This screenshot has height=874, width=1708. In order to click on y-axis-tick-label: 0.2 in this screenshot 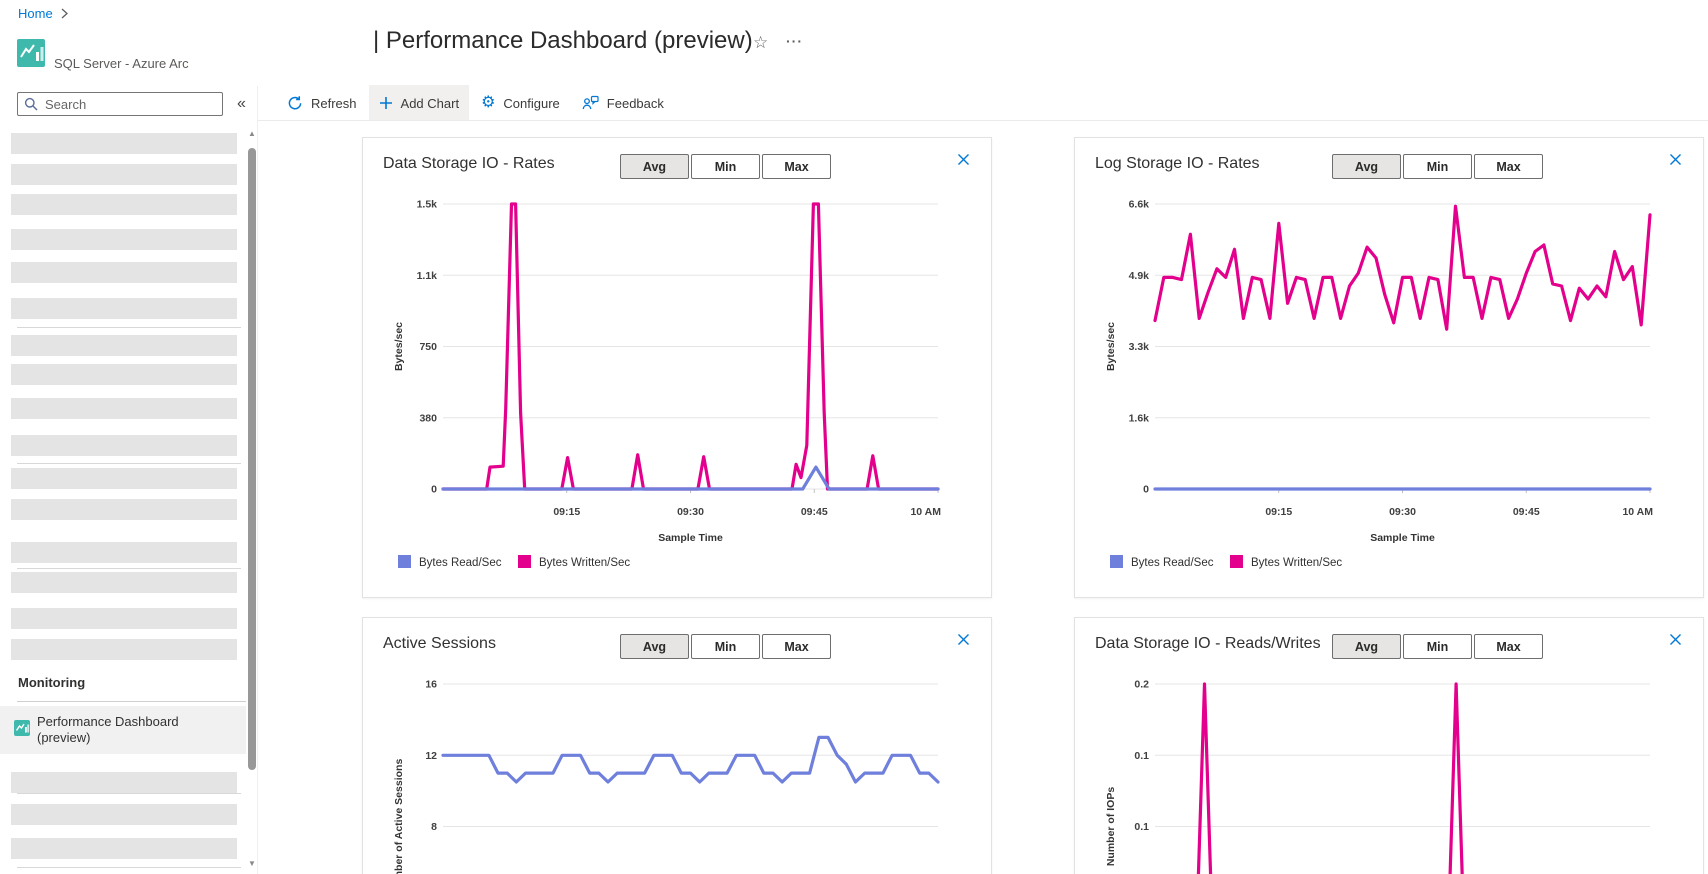, I will do `click(1141, 685)`.